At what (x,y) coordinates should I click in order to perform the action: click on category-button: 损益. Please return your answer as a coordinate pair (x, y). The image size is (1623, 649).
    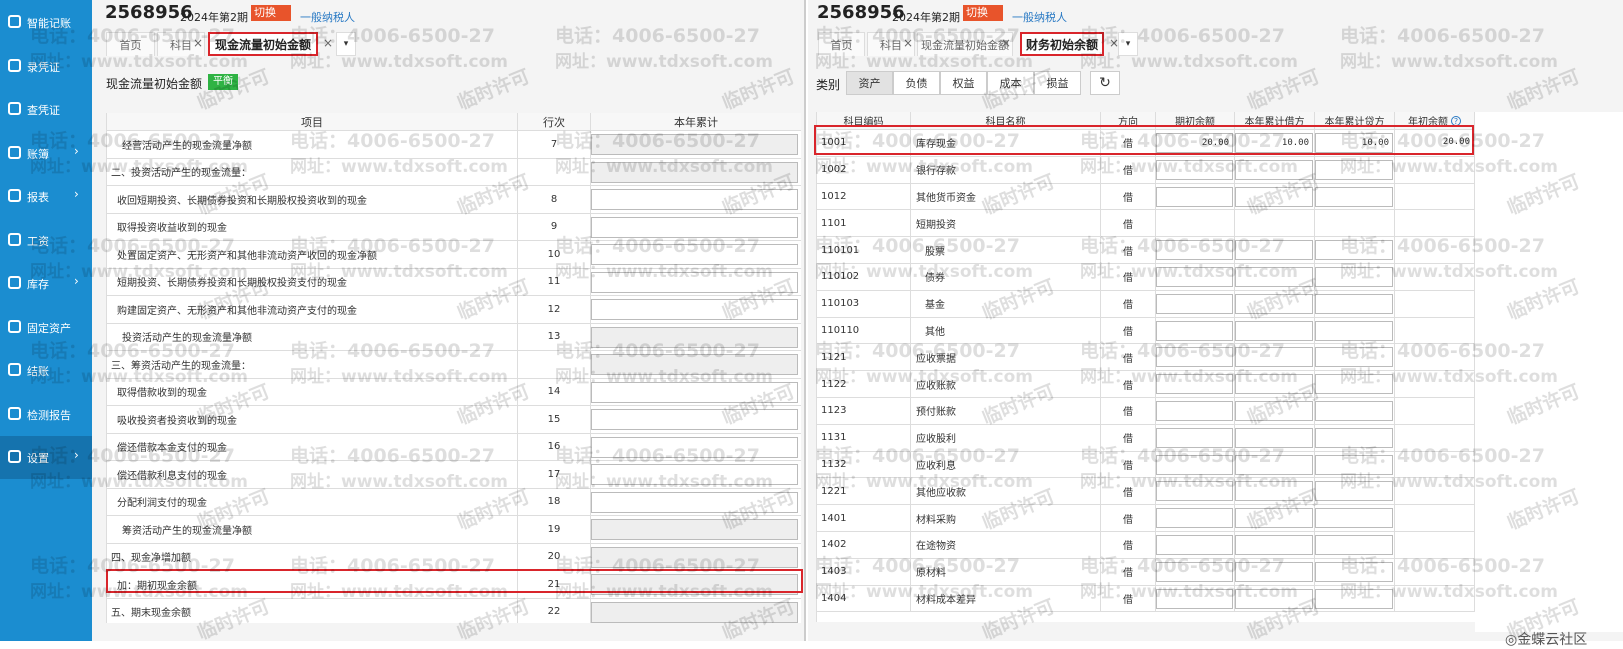
    Looking at the image, I should click on (1057, 83).